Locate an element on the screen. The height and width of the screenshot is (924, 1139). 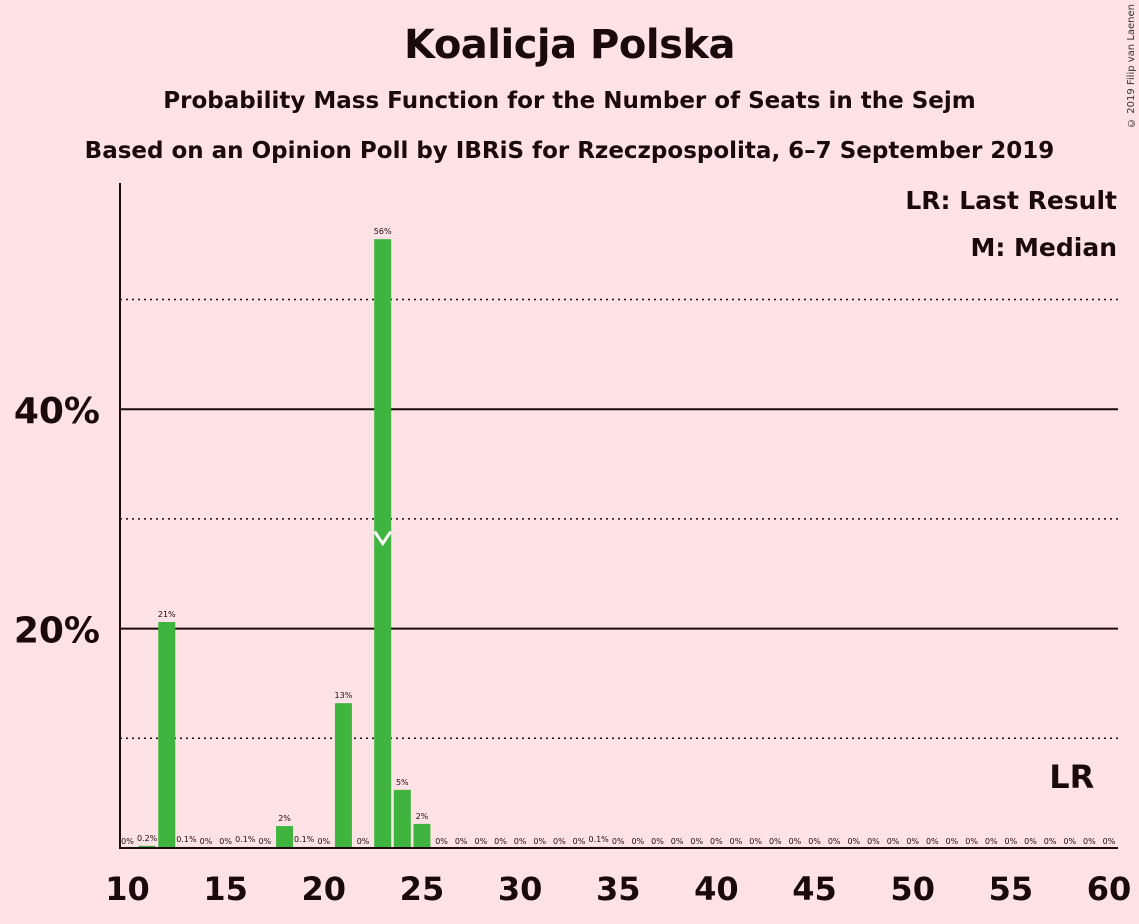
x-tick-label-60: 60 is located at coordinates (1109, 889).